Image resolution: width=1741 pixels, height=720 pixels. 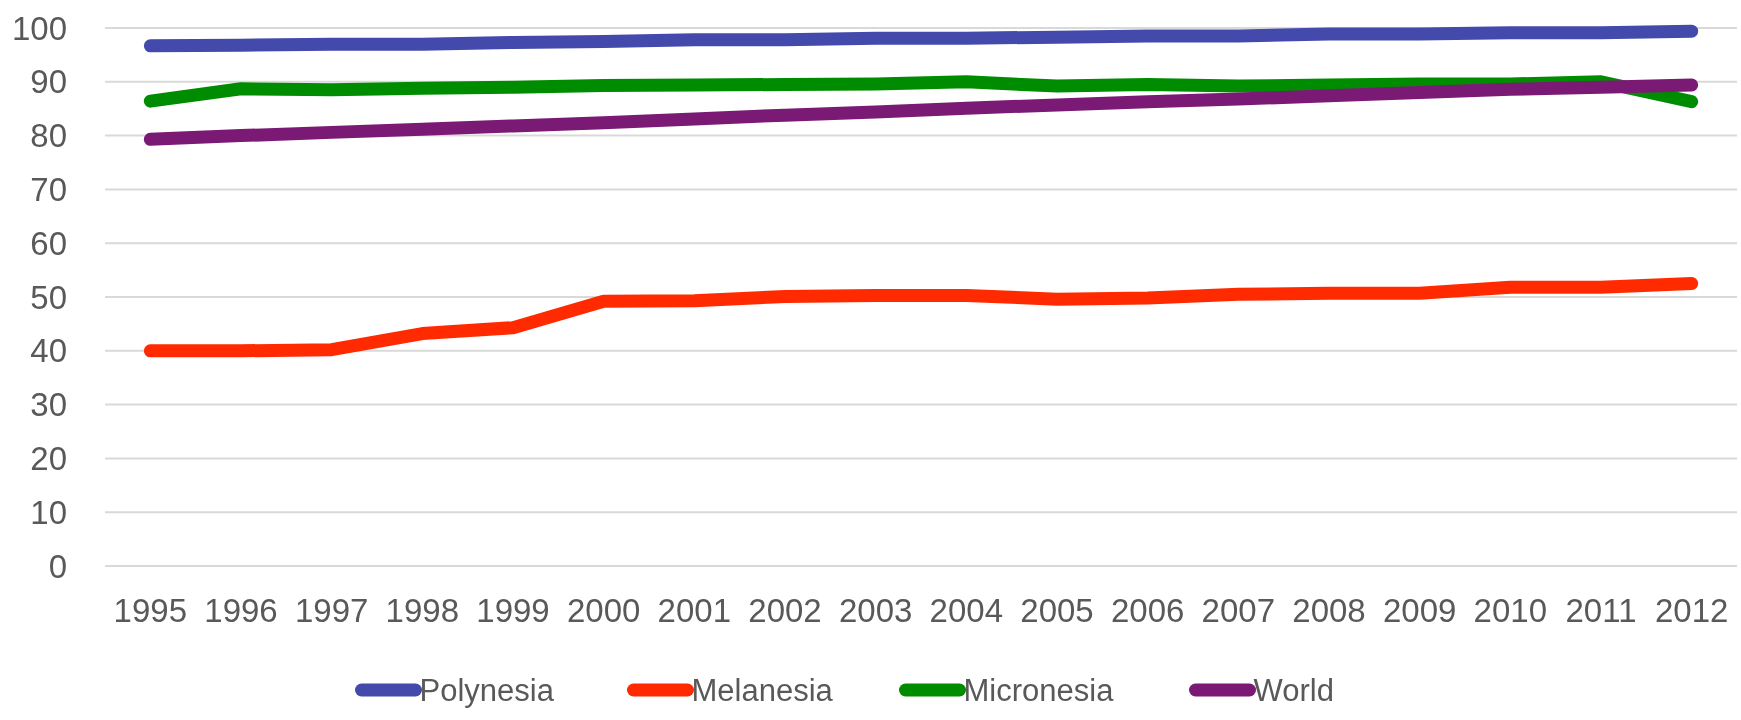 I want to click on x-tick-label: 2005, so click(x=1057, y=610).